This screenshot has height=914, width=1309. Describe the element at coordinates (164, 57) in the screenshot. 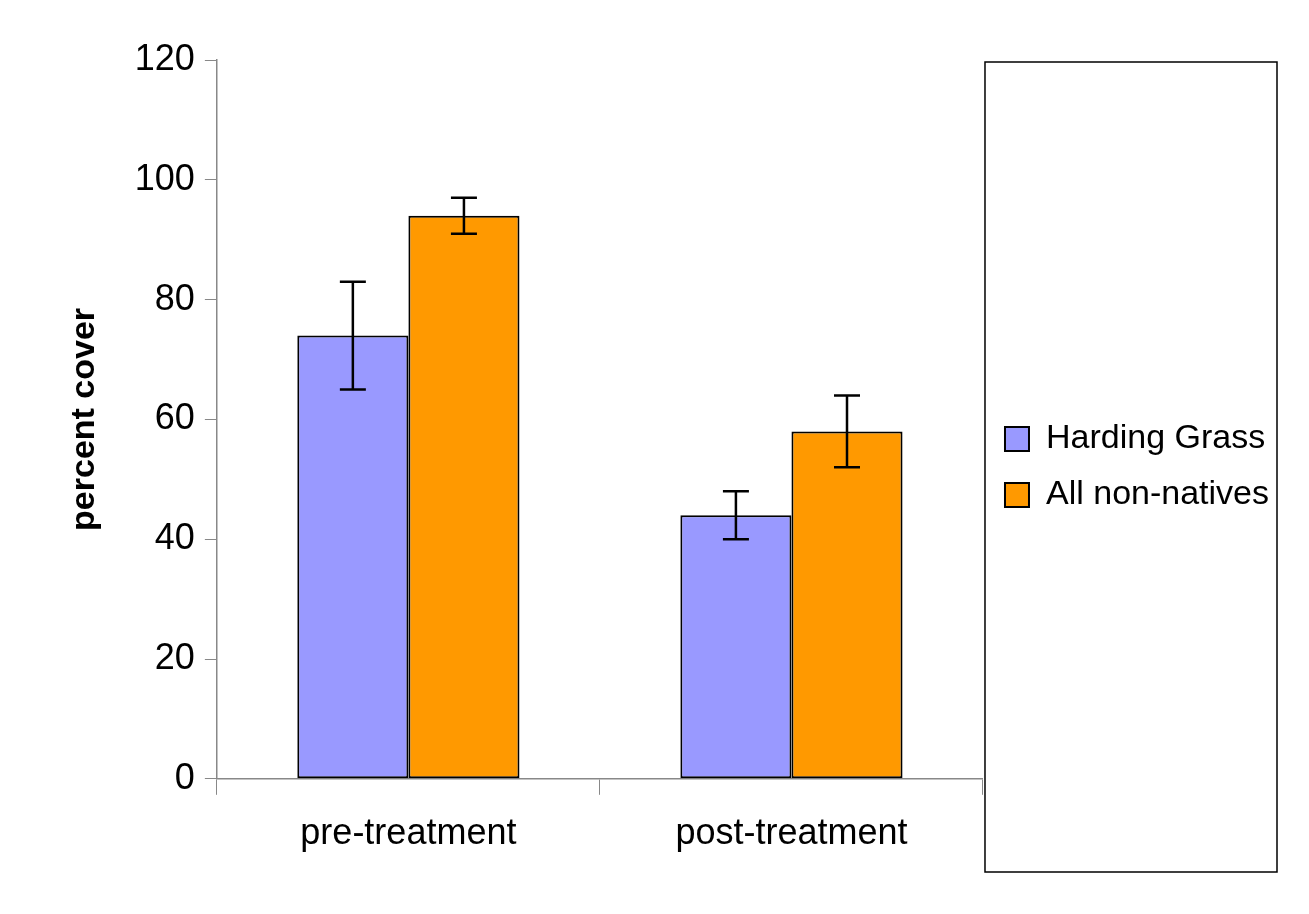

I see `y-tick-label: 120` at that location.